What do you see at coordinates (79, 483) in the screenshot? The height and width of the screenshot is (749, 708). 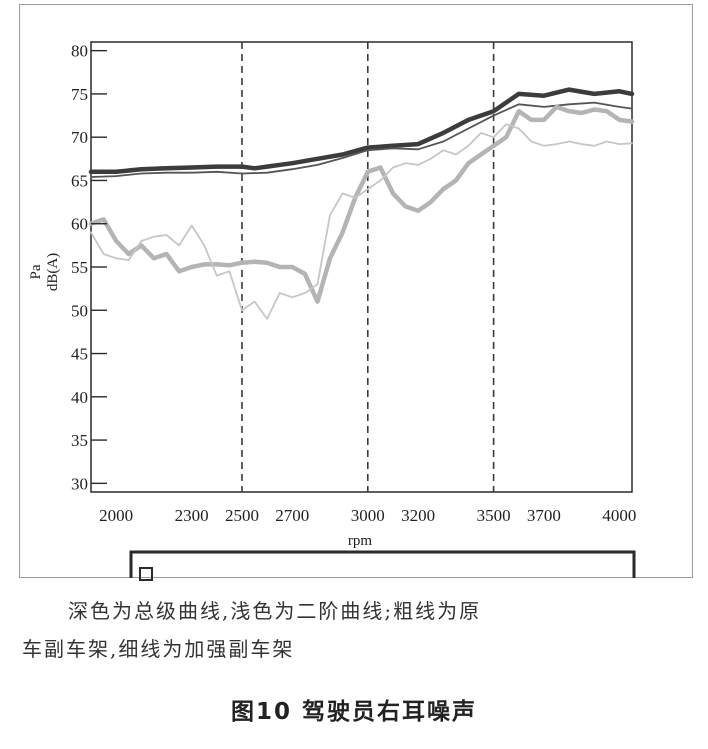 I see `y-tick-label-30: 30` at bounding box center [79, 483].